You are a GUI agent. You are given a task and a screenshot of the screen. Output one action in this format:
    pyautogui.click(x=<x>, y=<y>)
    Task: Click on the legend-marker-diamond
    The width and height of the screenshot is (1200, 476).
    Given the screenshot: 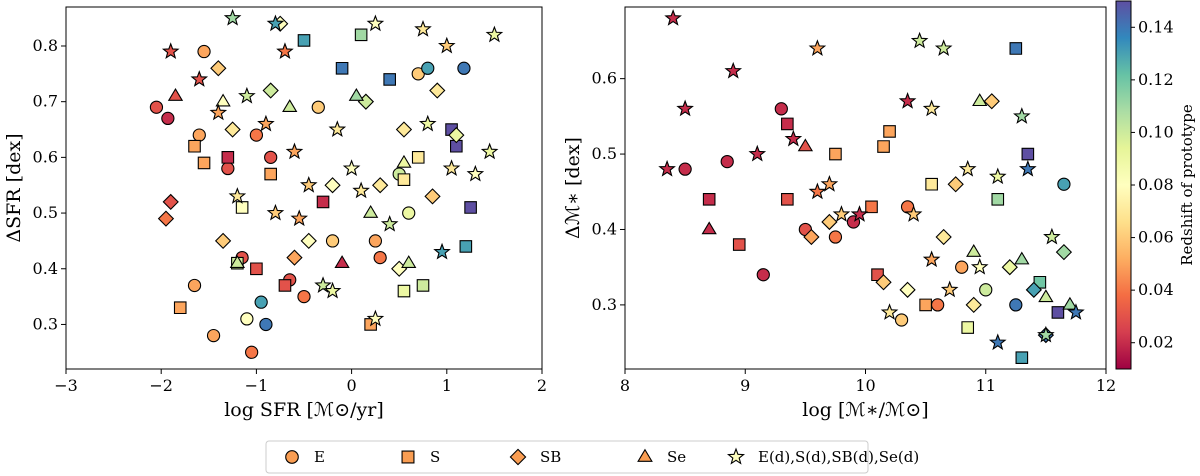 What is the action you would take?
    pyautogui.click(x=518, y=457)
    